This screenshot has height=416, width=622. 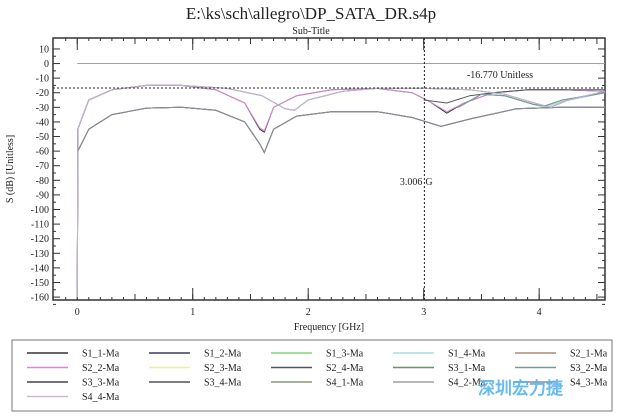 I want to click on y-tick-label: -100, so click(x=40, y=210).